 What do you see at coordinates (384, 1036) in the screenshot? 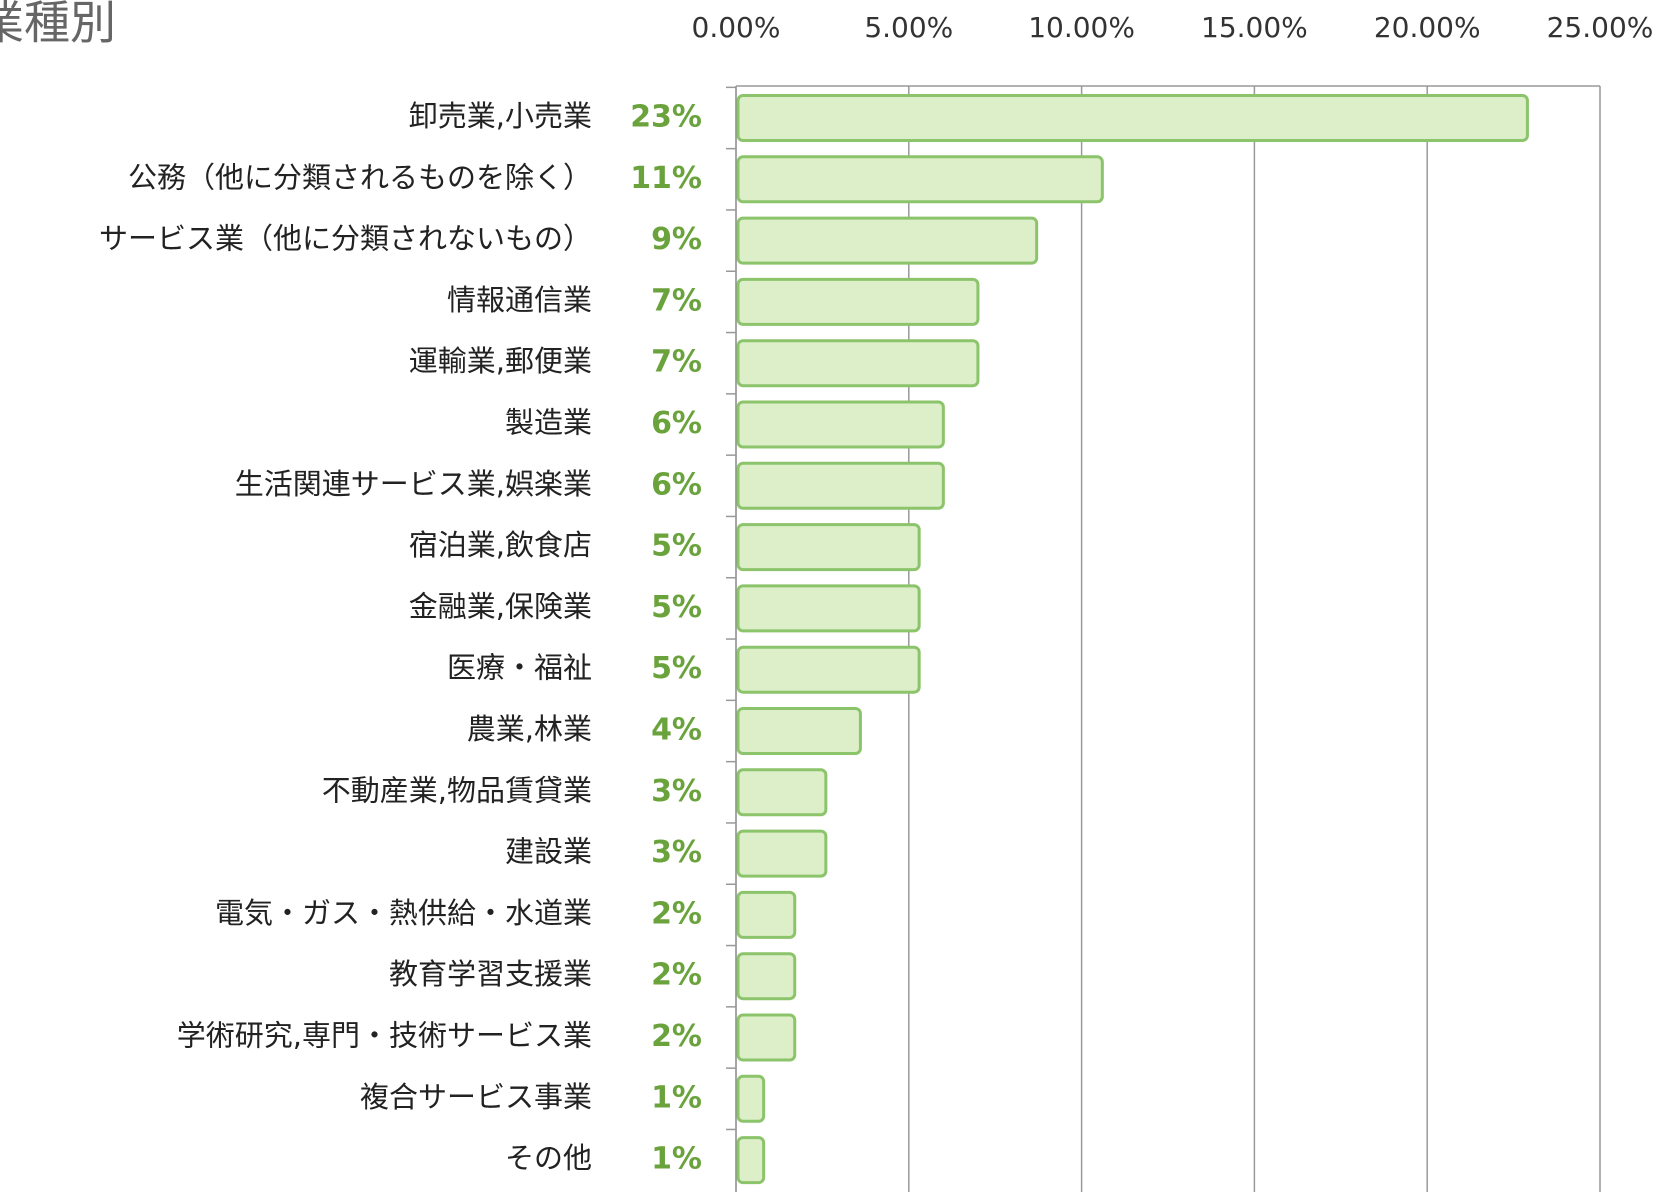
I see `category-label: 学術研究,専門・技術サービス業` at bounding box center [384, 1036].